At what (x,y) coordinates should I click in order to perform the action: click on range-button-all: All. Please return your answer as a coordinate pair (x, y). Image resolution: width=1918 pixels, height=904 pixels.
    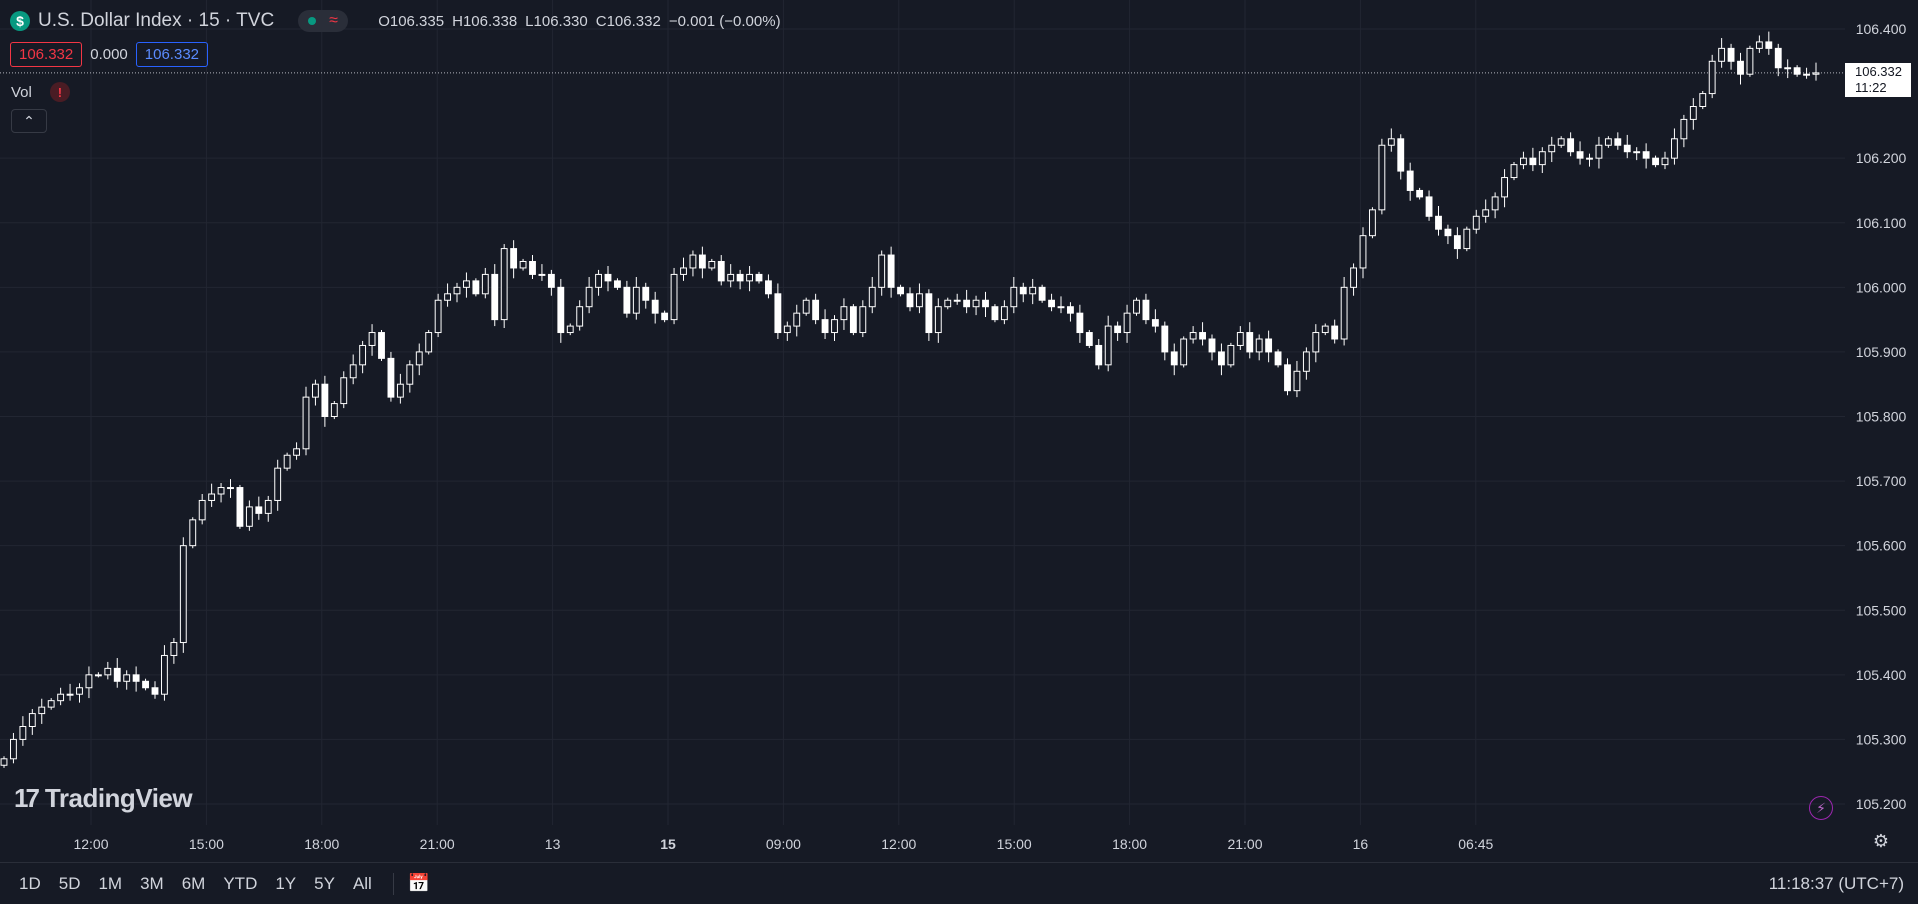
    Looking at the image, I should click on (362, 883).